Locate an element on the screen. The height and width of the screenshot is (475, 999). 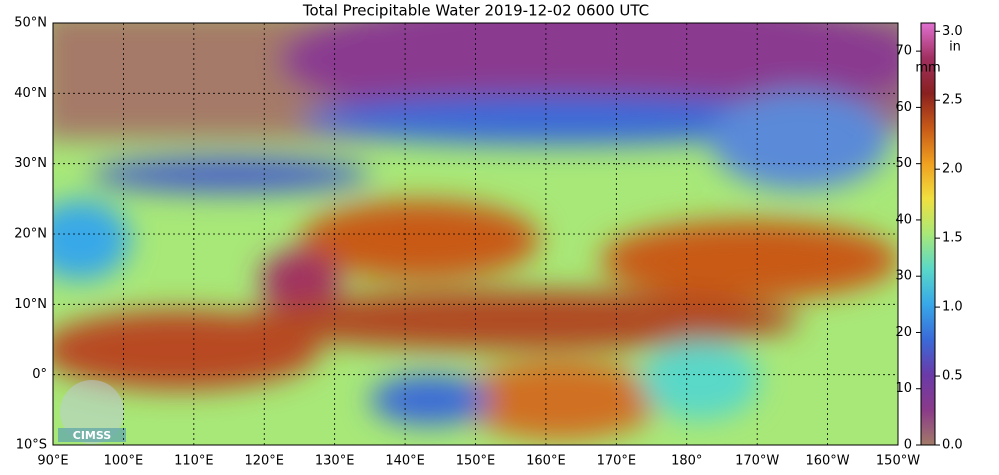
mm-tick-label: 60 is located at coordinates (903, 107).